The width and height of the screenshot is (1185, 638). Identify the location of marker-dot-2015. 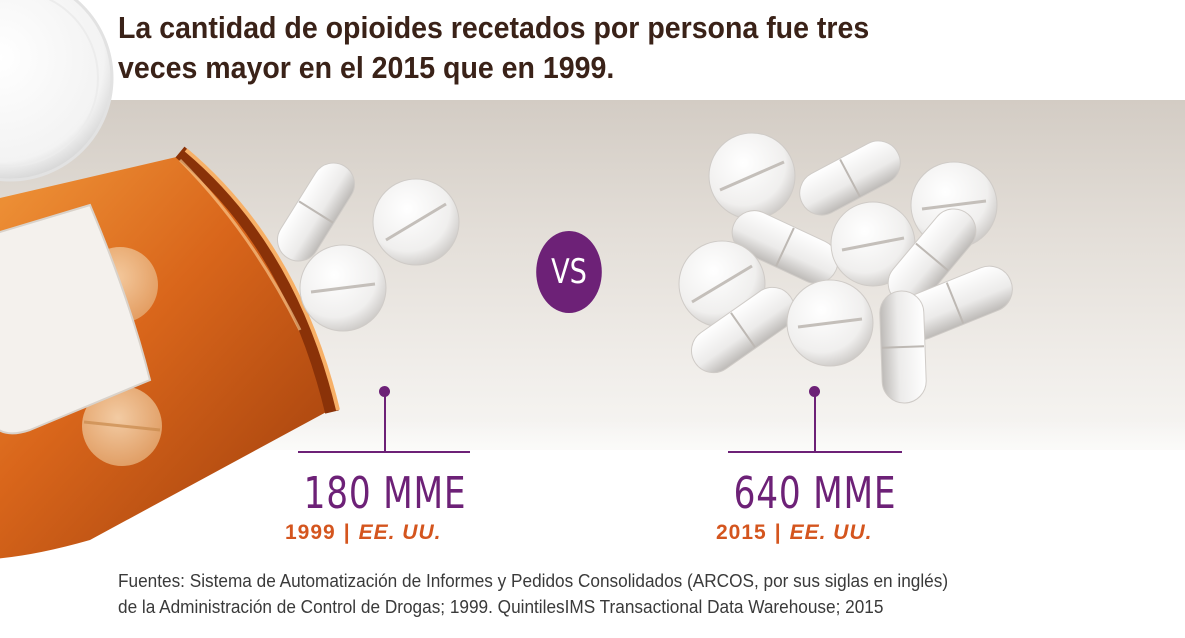
(814, 391).